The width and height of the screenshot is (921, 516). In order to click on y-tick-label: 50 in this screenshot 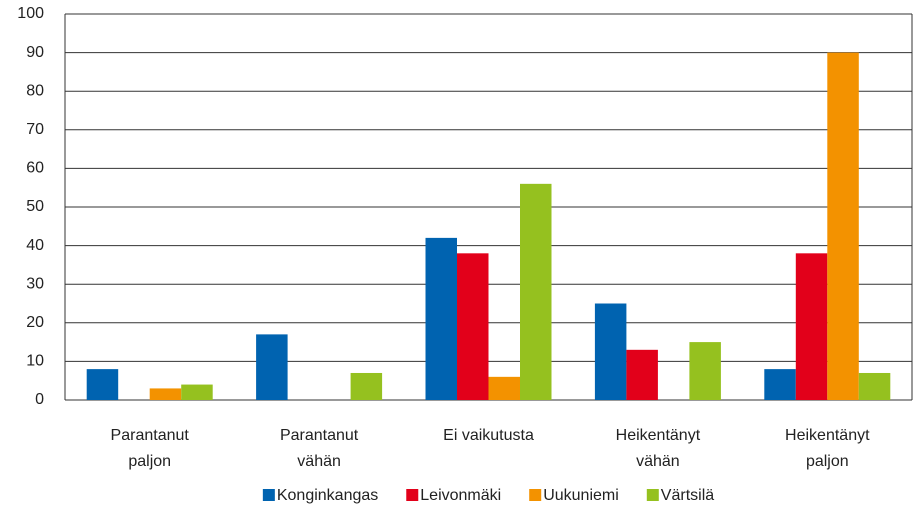, I will do `click(35, 206)`.